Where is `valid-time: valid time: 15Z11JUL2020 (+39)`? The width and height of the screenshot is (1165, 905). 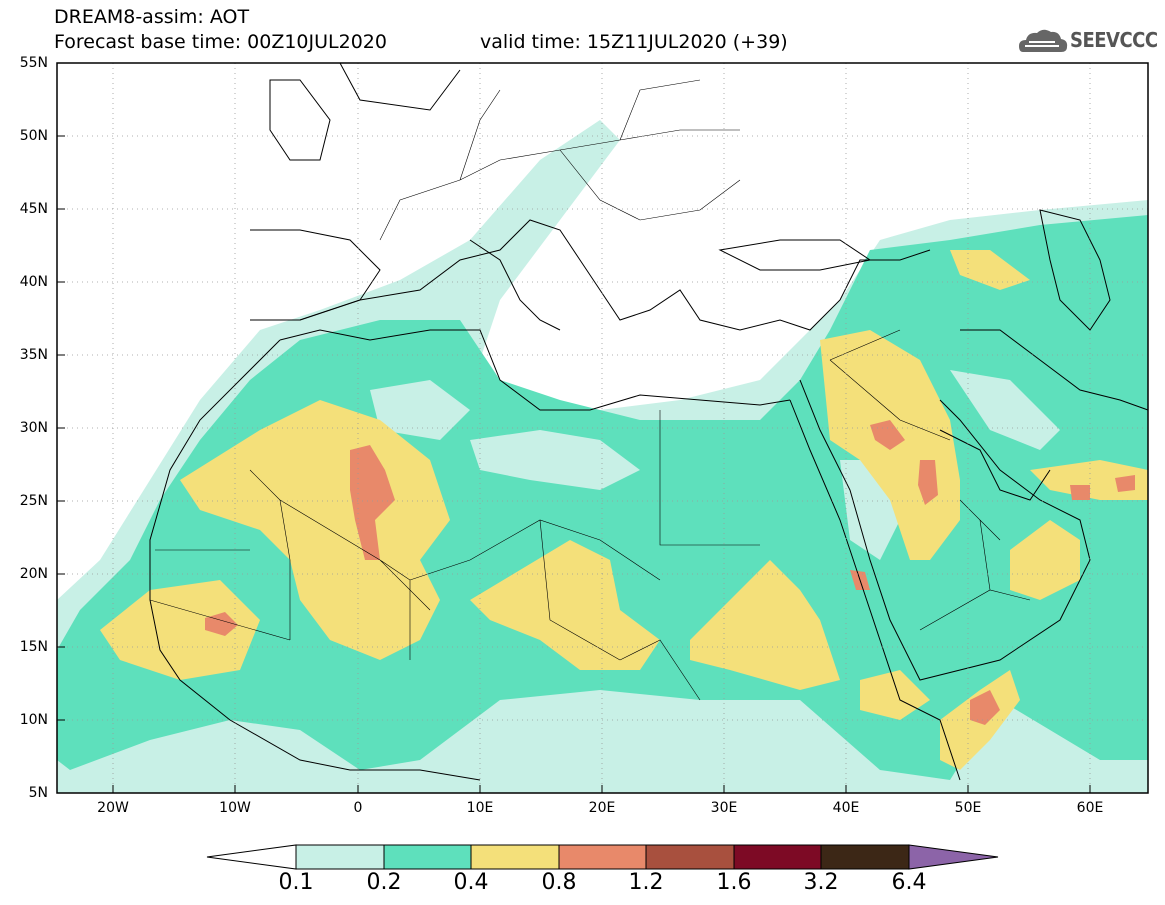 valid-time: valid time: 15Z11JUL2020 (+39) is located at coordinates (634, 42).